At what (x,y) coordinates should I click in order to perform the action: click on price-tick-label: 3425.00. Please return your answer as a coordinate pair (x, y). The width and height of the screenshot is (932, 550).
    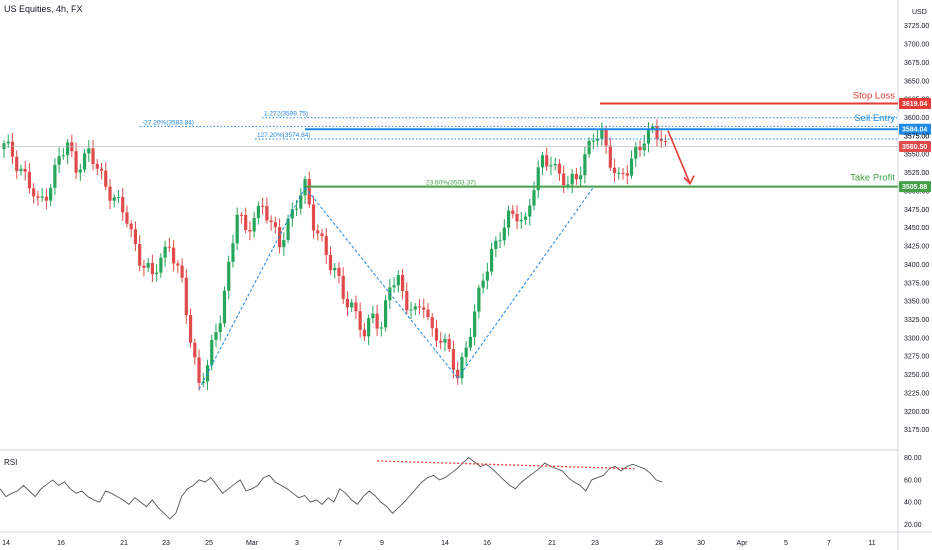
    Looking at the image, I should click on (916, 247).